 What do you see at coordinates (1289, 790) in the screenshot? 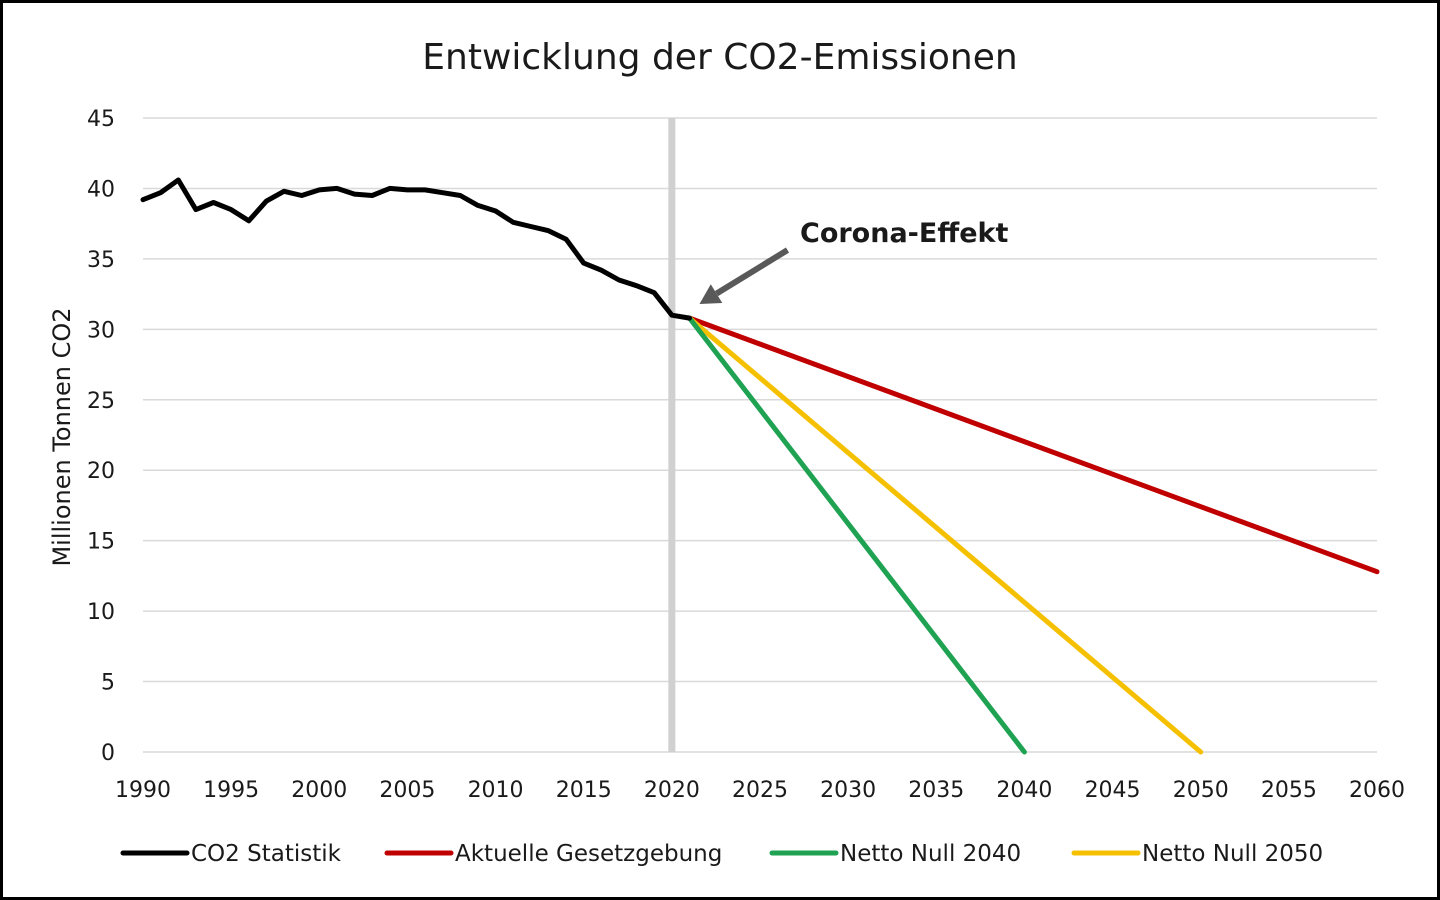
I see `x-tick-label: 2055` at bounding box center [1289, 790].